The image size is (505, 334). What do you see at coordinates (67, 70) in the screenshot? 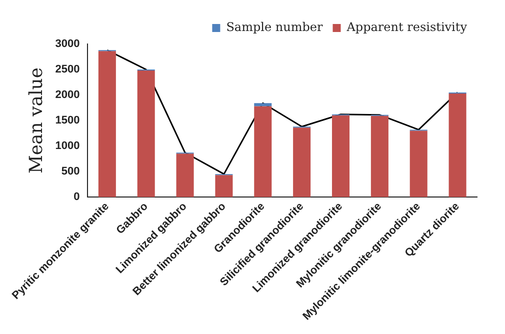
I see `y-tick-label: 2500` at bounding box center [67, 70].